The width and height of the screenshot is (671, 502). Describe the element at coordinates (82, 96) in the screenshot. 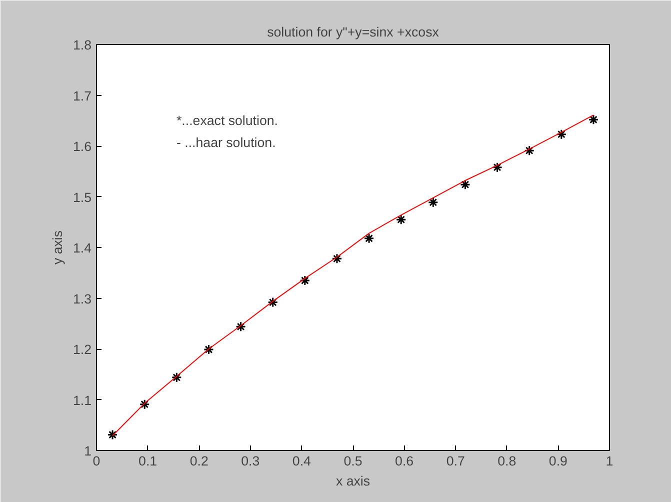

I see `y-tick-label: 1.7` at that location.